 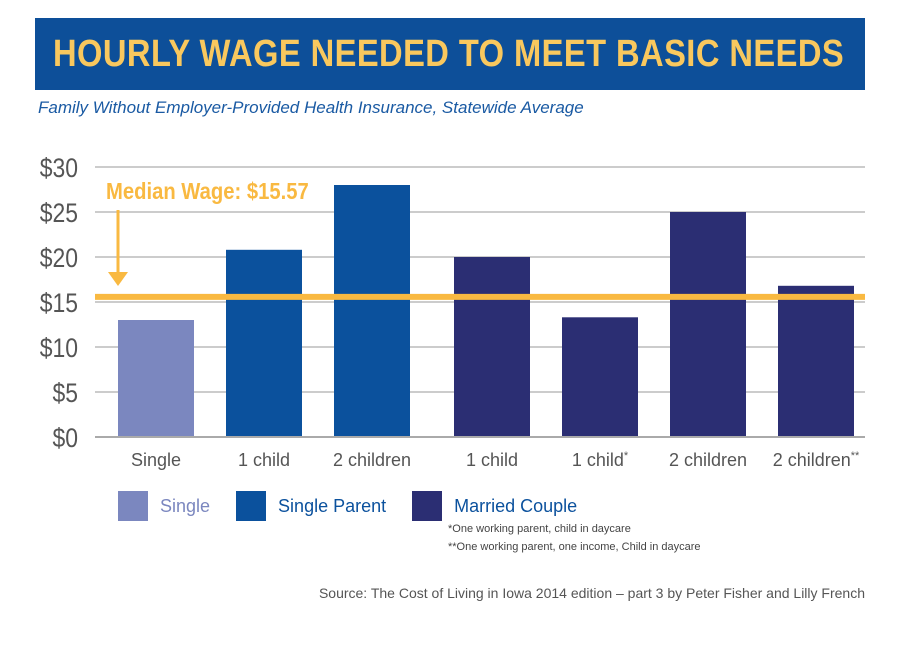 I want to click on x-tick-footnote-mark: *, so click(x=626, y=456).